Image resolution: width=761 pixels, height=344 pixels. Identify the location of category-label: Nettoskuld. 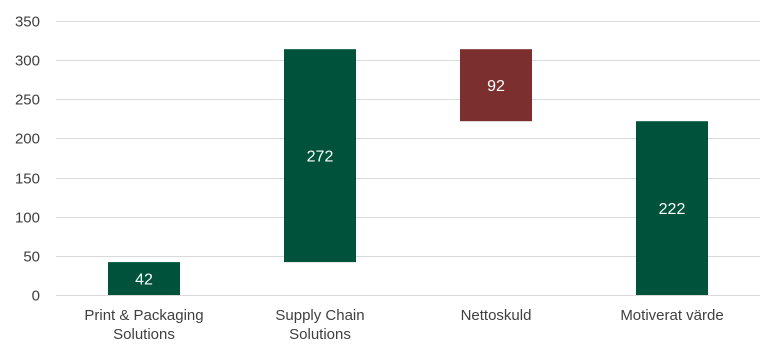
(496, 315).